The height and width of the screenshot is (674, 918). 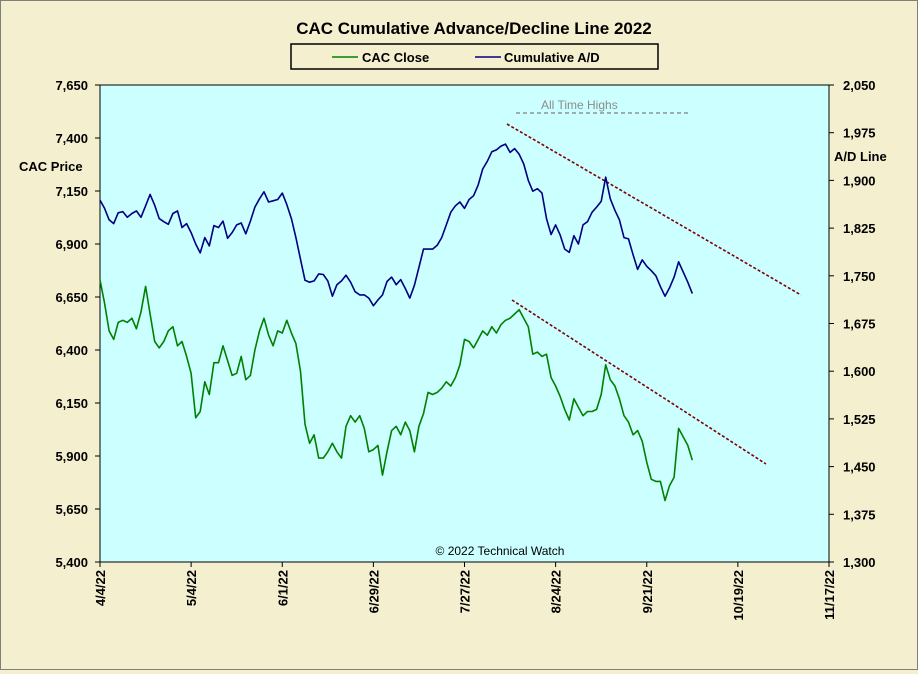 I want to click on x-tick-label: 4/4/22, so click(x=100, y=588).